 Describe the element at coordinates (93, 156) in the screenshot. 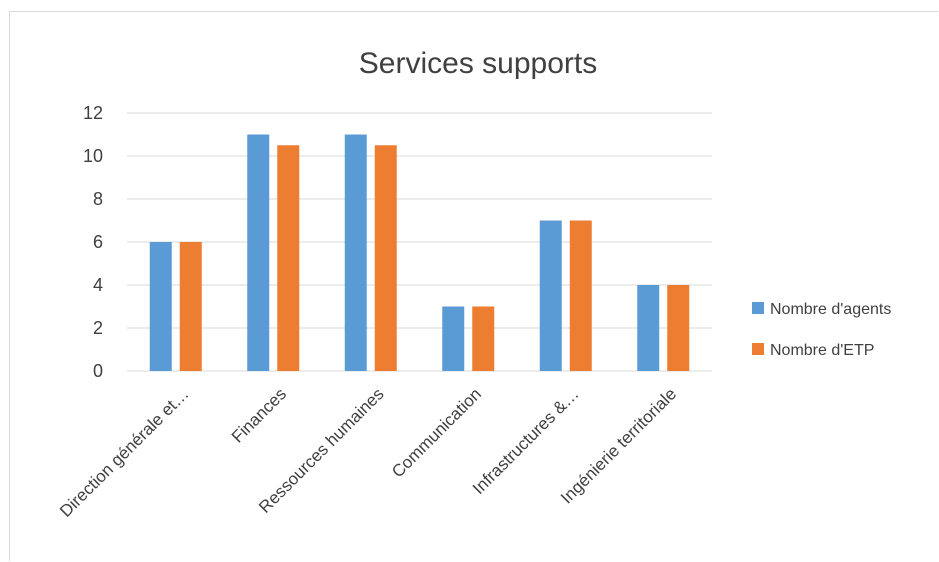

I see `y-tick-label: 10` at that location.